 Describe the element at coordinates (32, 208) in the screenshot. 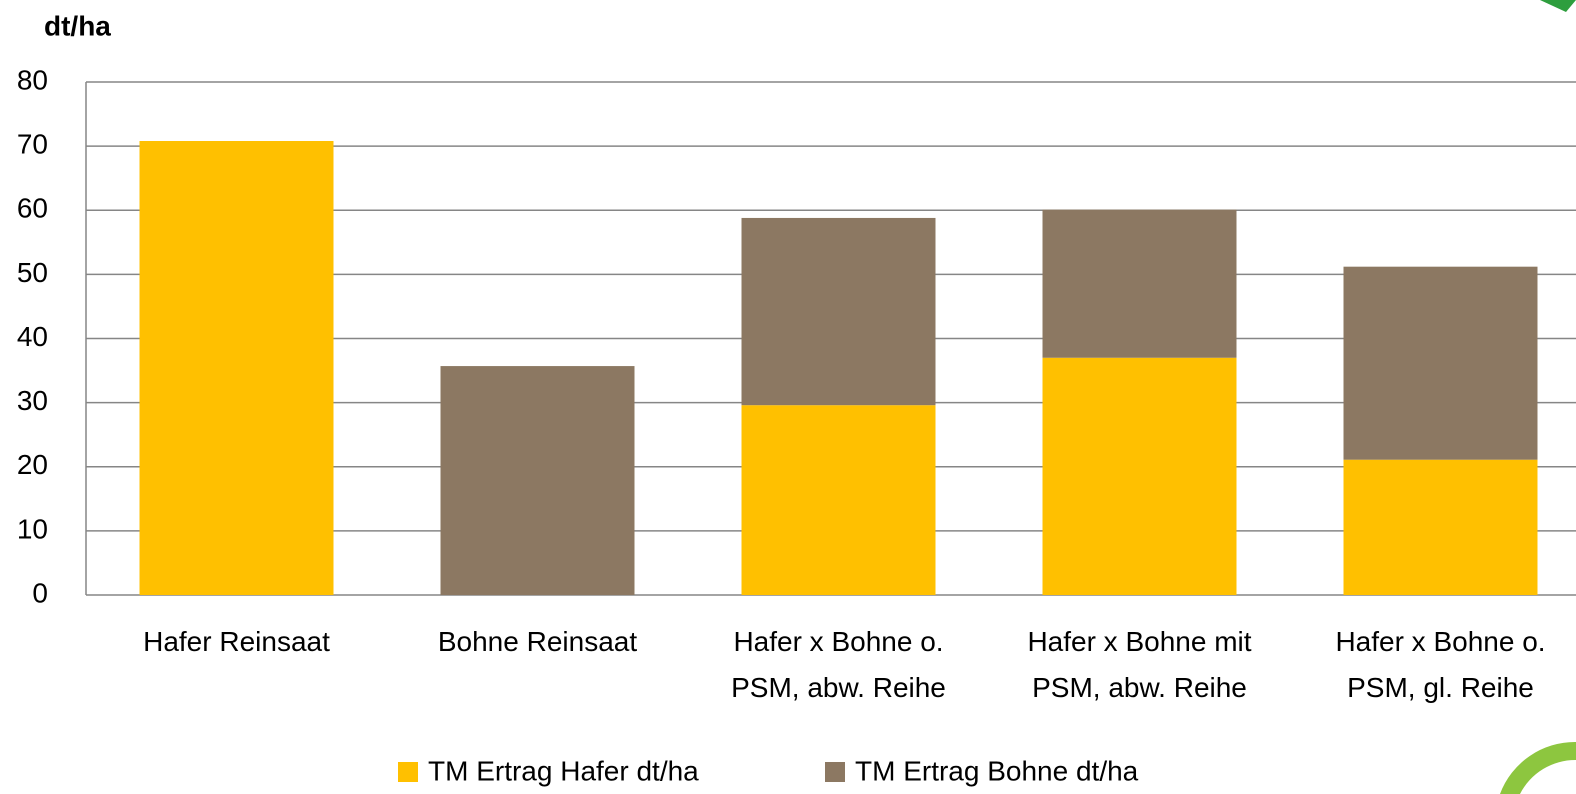

I see `y-tick-label: 60` at that location.